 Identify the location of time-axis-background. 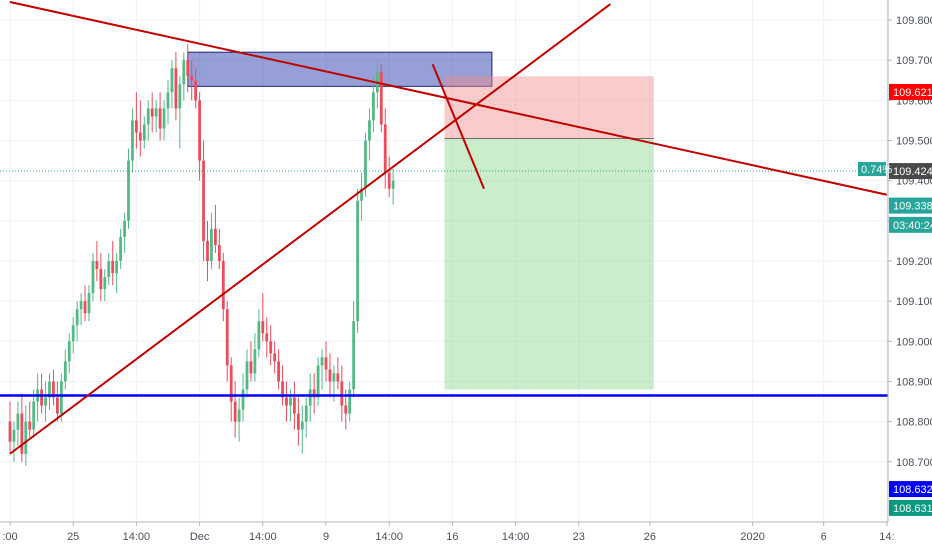
(444, 536).